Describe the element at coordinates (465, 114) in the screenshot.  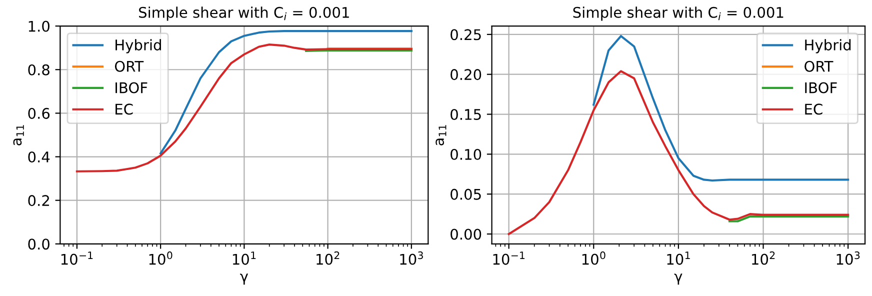
I see `y-tick-label: 0.15` at that location.